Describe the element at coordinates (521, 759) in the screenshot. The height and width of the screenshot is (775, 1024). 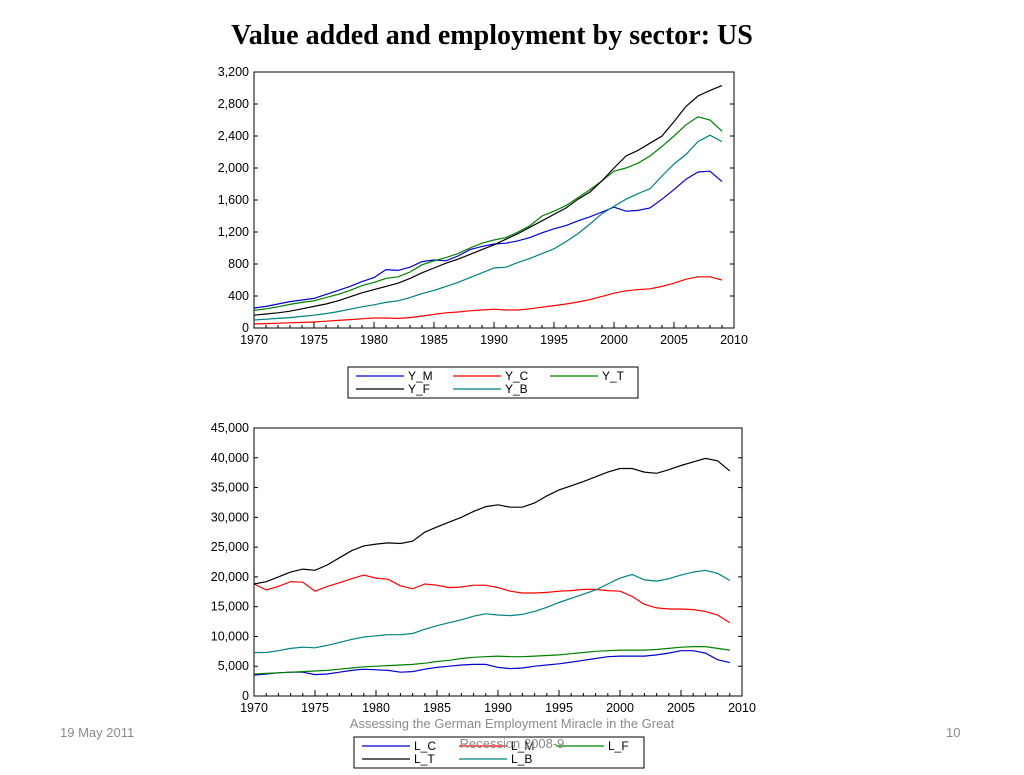
I see `legend-label: L_B` at that location.